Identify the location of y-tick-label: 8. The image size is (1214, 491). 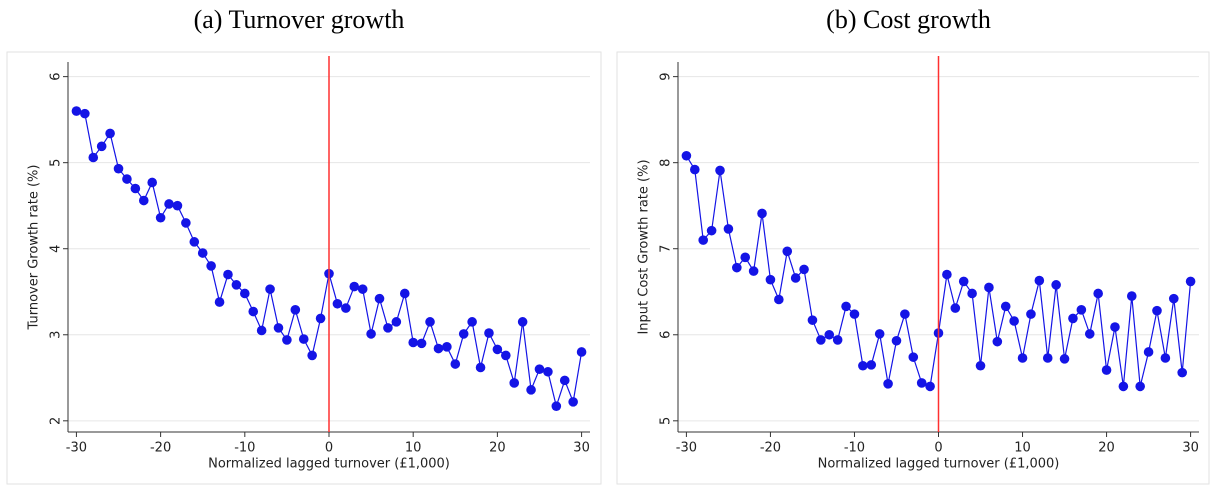
(666, 163).